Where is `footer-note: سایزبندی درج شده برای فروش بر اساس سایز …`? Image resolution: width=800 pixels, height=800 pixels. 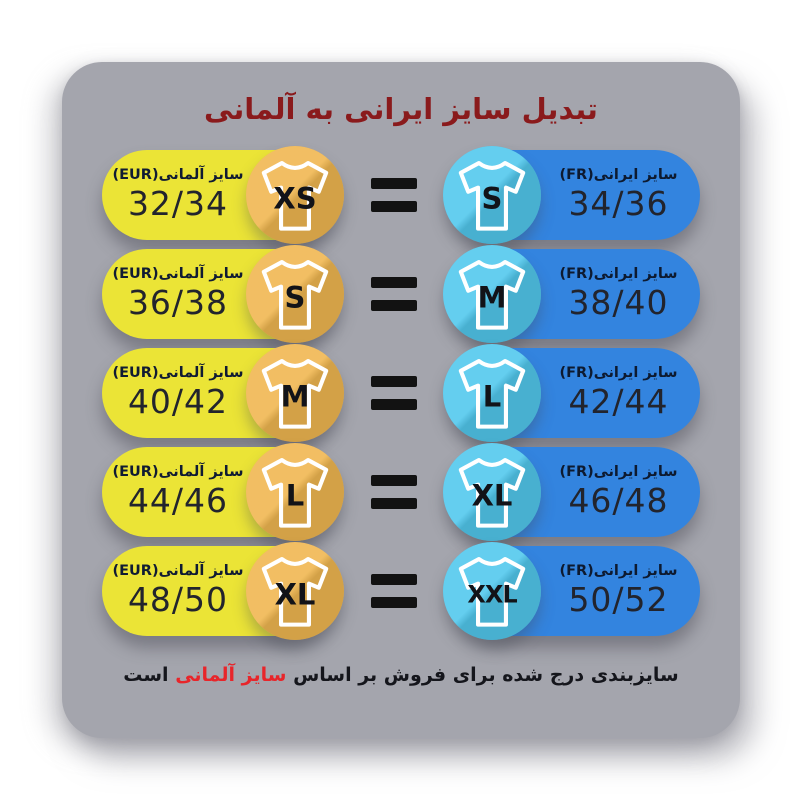 footer-note: سایزبندی درج شده برای فروش بر اساس سایز … is located at coordinates (401, 675).